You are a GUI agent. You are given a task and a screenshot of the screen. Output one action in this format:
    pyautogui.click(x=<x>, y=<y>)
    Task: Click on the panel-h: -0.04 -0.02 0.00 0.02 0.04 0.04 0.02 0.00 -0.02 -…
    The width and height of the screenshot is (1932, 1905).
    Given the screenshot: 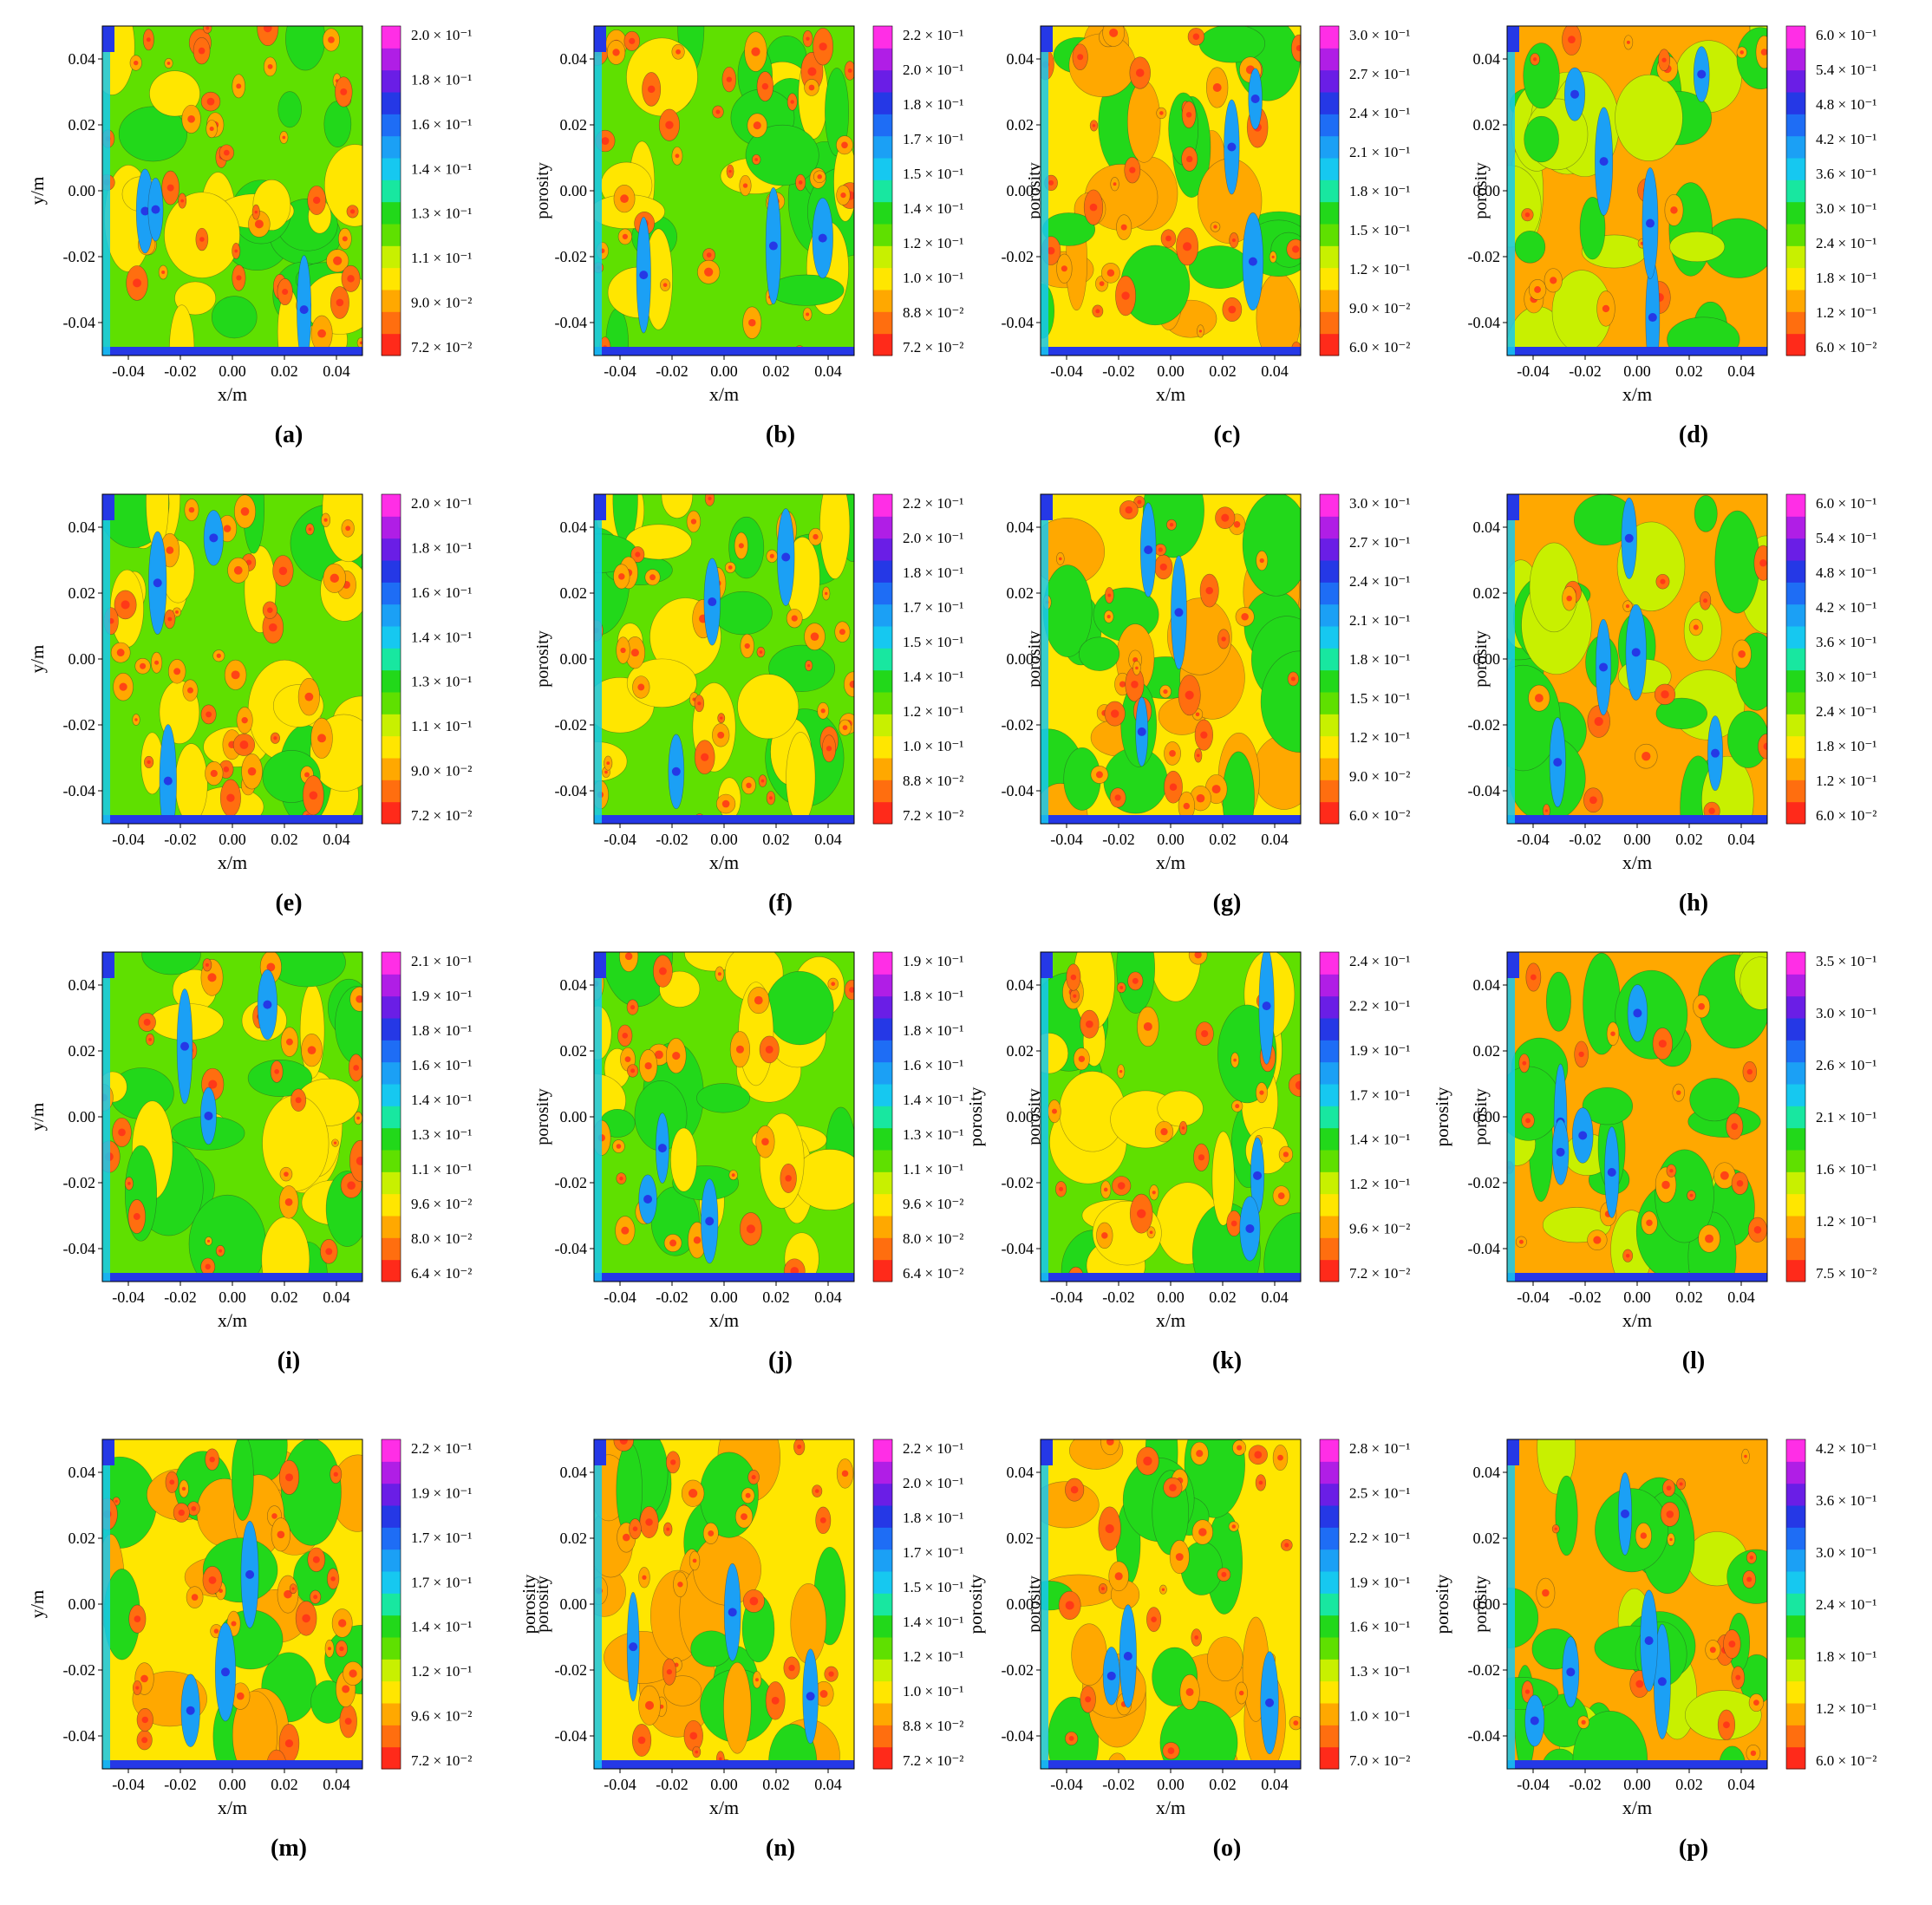 What is the action you would take?
    pyautogui.click(x=1672, y=705)
    